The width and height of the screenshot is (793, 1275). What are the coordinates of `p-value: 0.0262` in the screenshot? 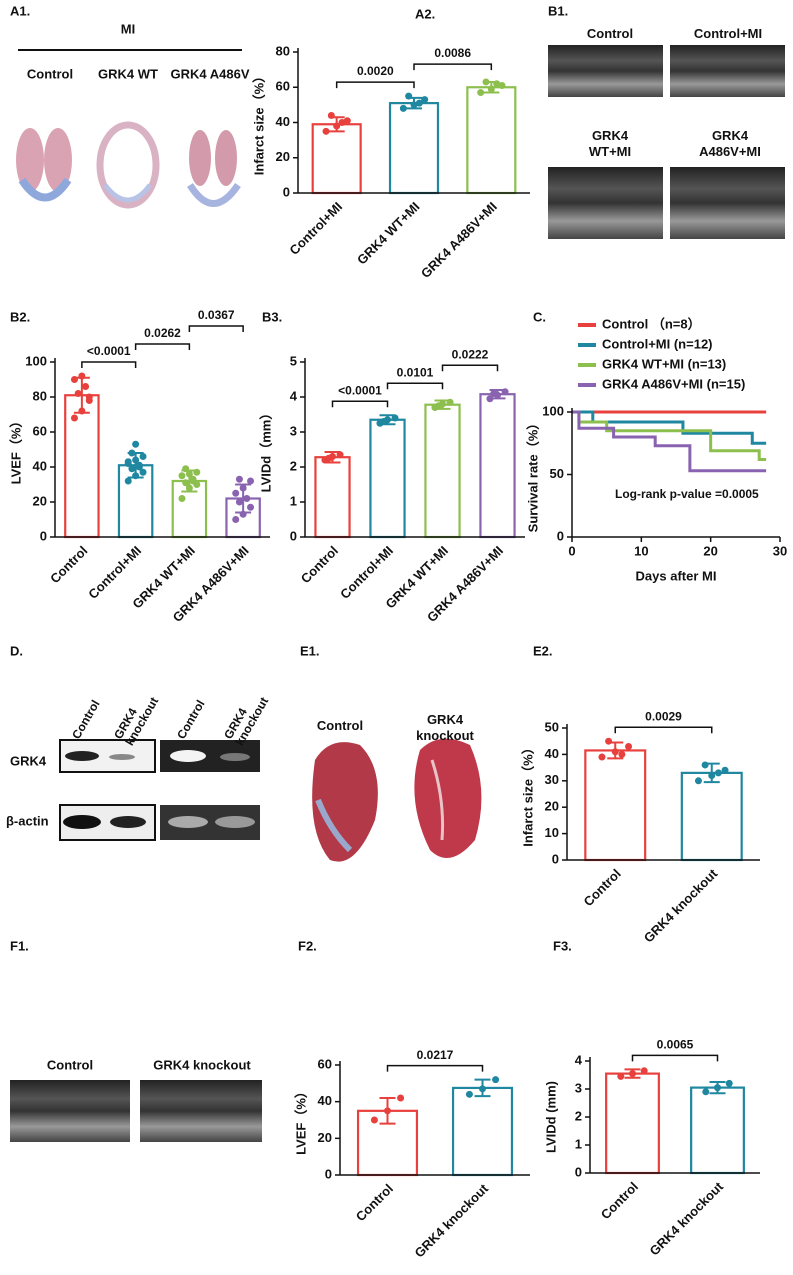 It's located at (162, 333).